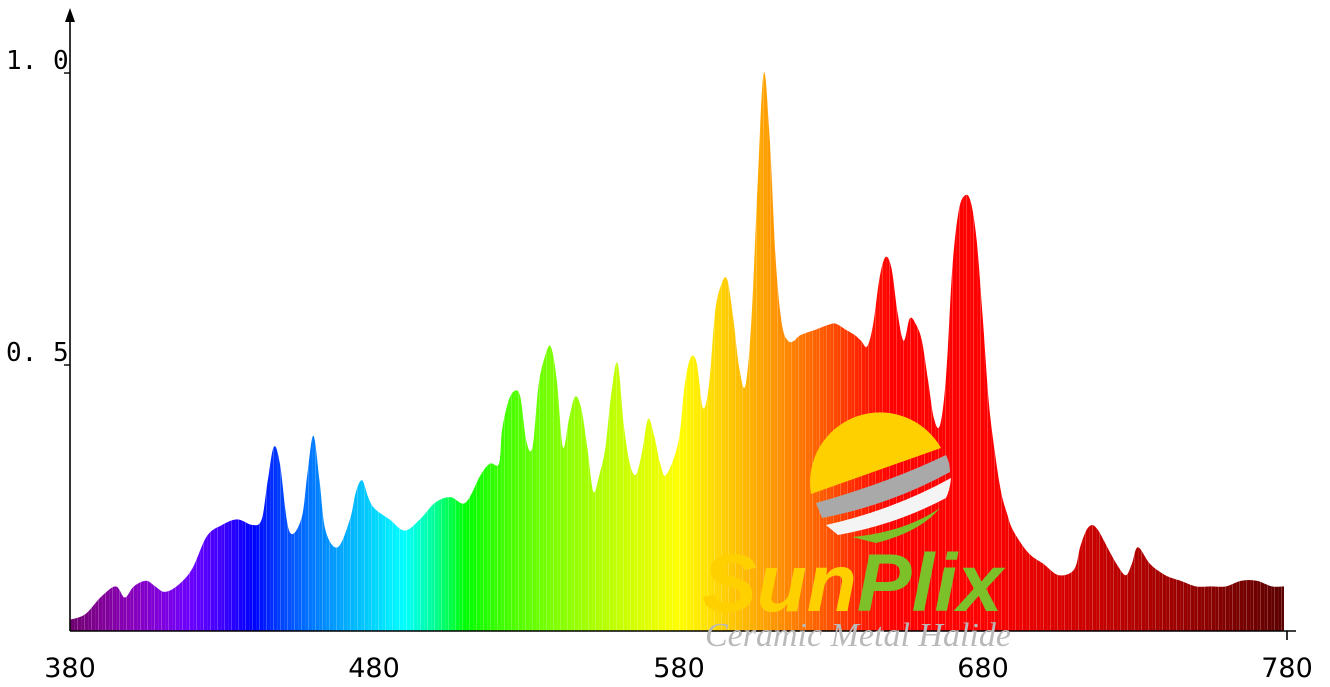  Describe the element at coordinates (875, 453) in the screenshot. I see `sun-top-half` at that location.